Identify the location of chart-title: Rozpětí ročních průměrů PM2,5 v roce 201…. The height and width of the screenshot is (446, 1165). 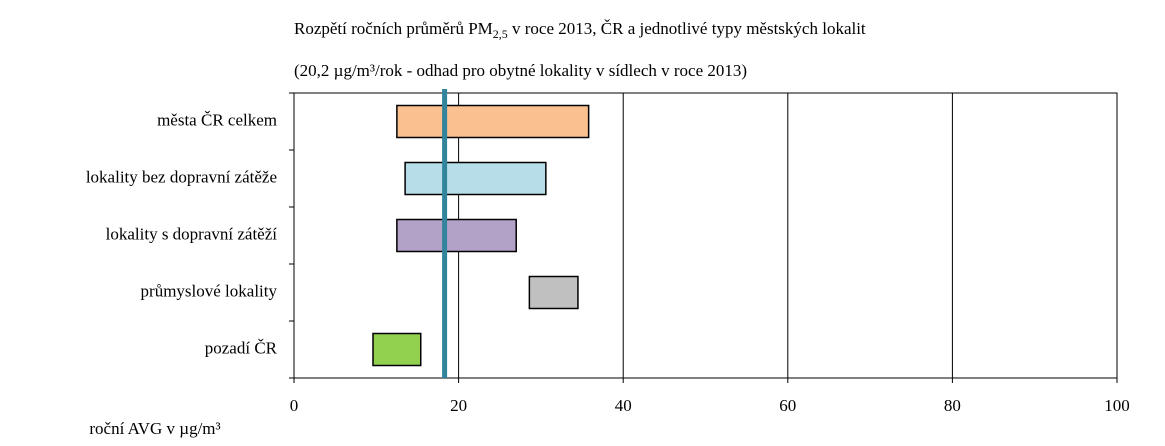
(580, 30).